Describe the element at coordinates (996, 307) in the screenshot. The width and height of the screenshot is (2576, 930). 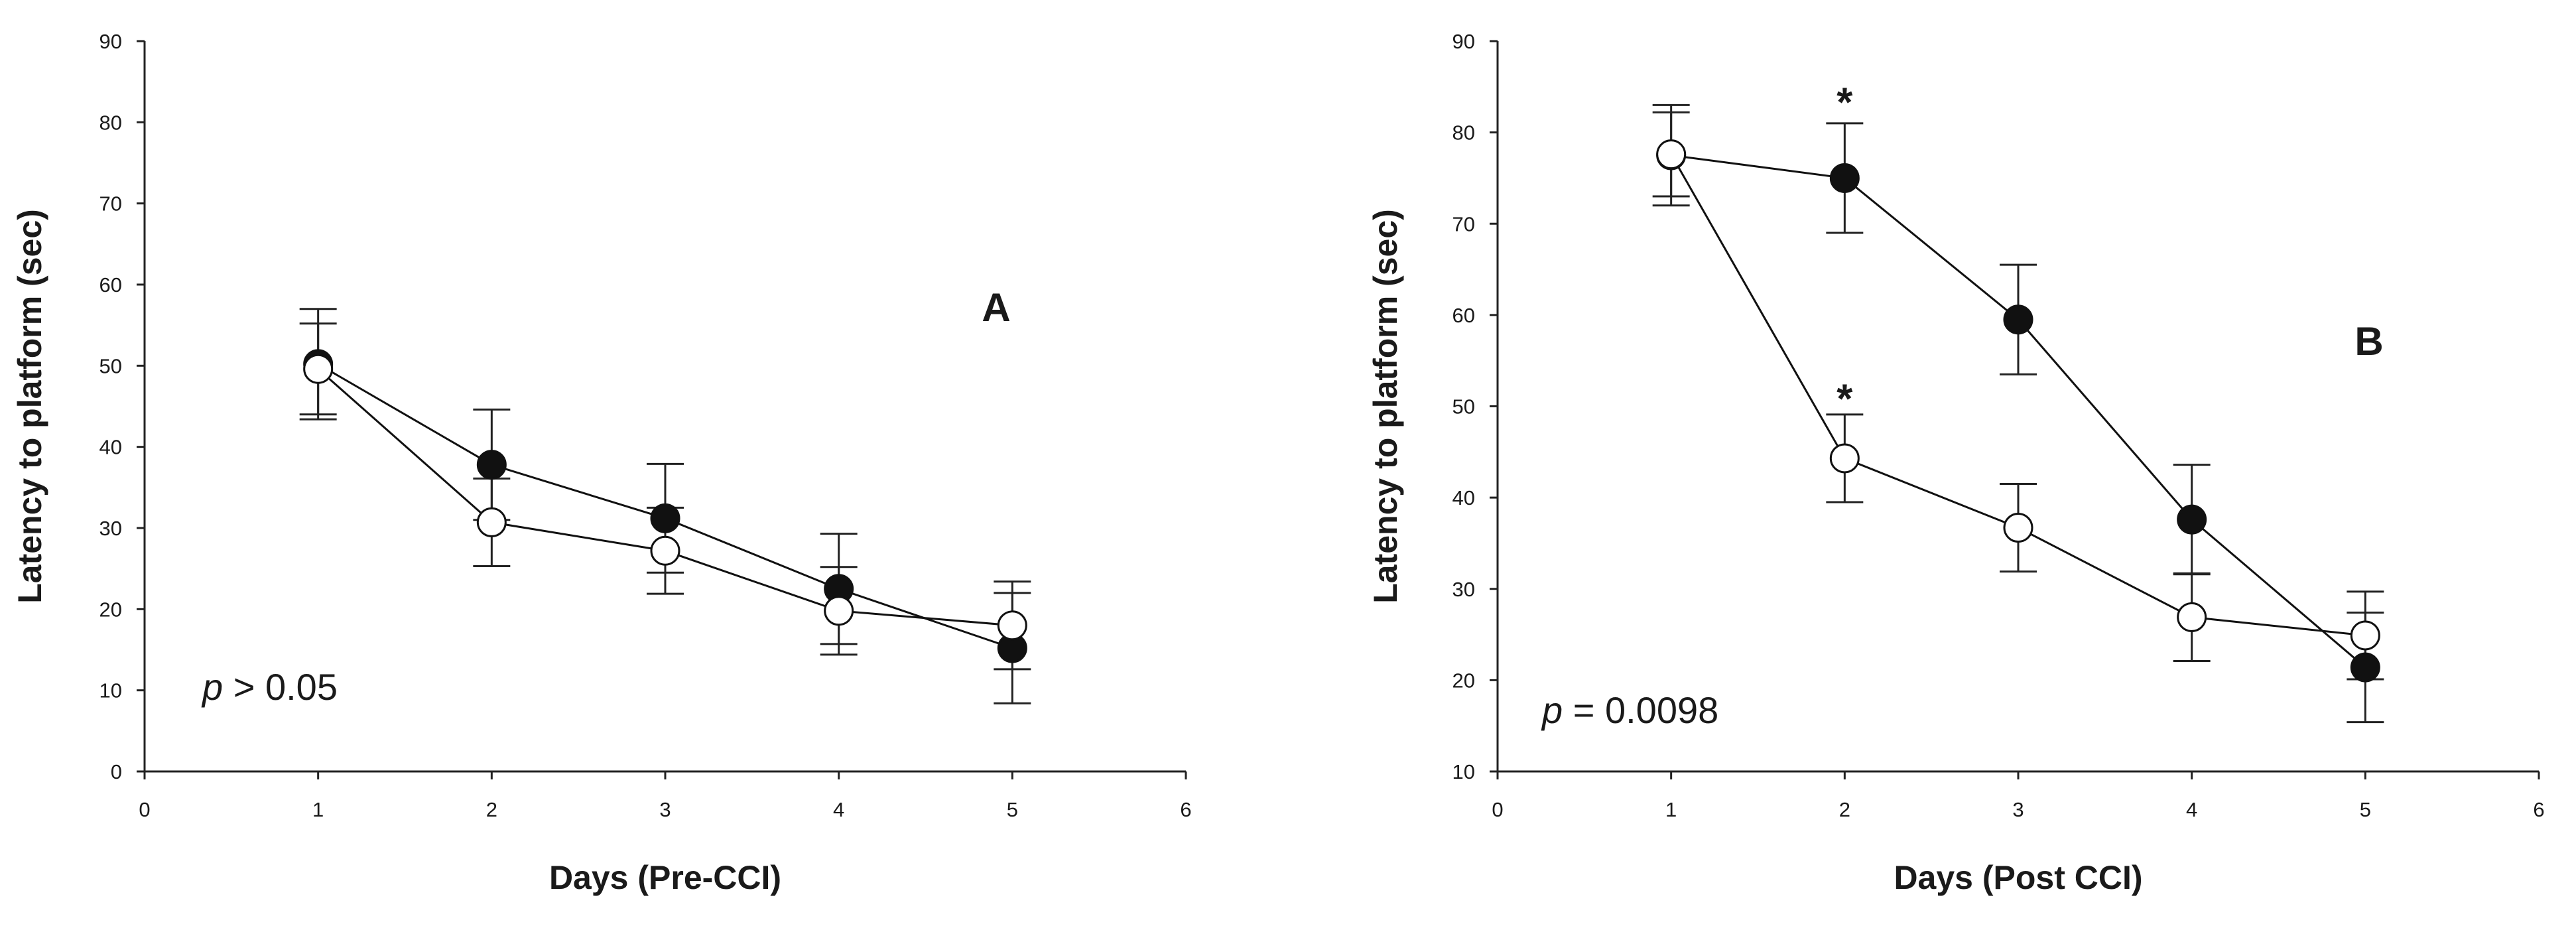
I see `panel-letter: A` at that location.